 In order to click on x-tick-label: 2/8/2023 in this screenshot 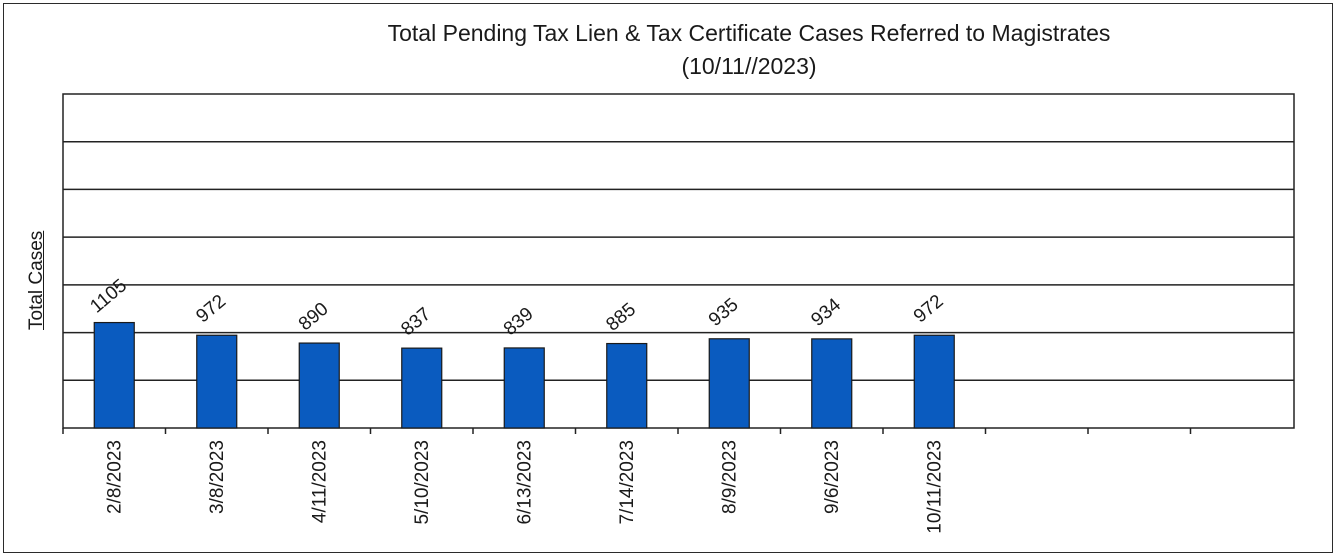, I will do `click(114, 477)`.